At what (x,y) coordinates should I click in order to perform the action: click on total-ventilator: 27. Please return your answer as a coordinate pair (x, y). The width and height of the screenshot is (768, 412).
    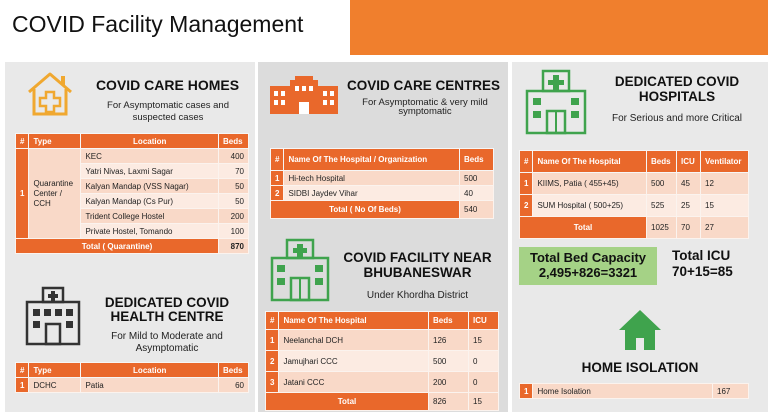
    Looking at the image, I should click on (724, 227).